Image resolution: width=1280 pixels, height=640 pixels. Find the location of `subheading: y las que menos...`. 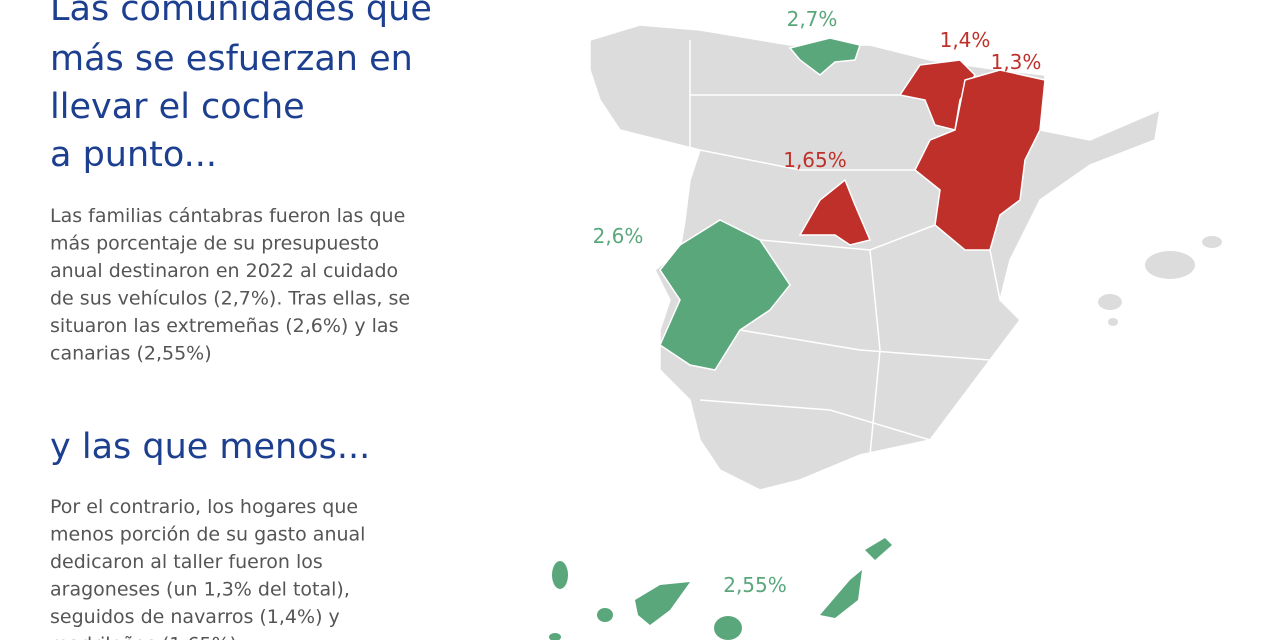

subheading: y las que menos... is located at coordinates (210, 447).